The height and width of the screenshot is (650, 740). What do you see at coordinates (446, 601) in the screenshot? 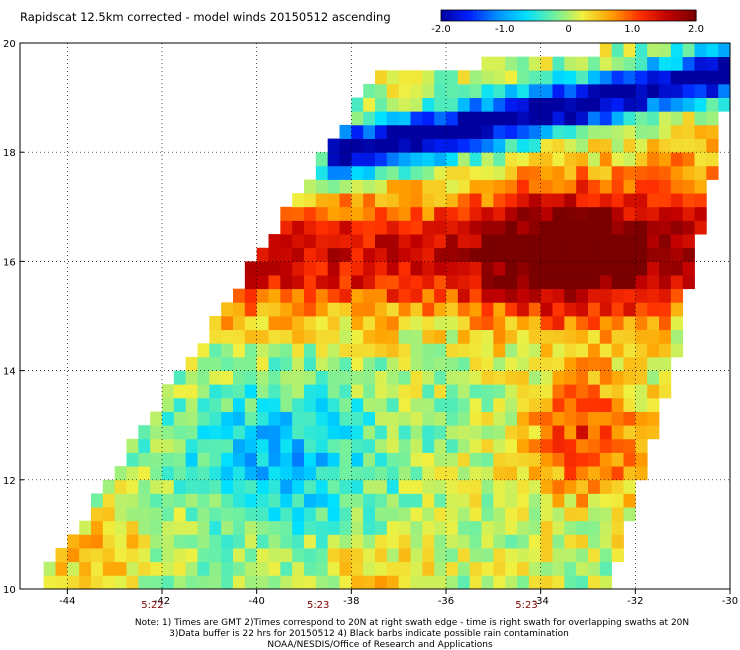
I see `x-tick-label: -36` at bounding box center [446, 601].